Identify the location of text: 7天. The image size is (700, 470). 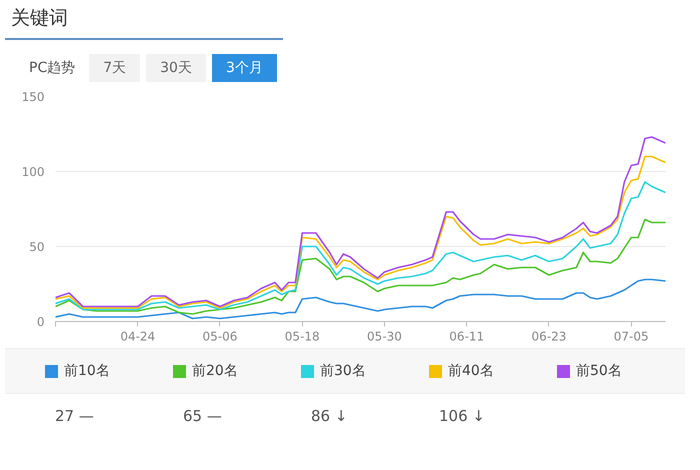
(114, 68).